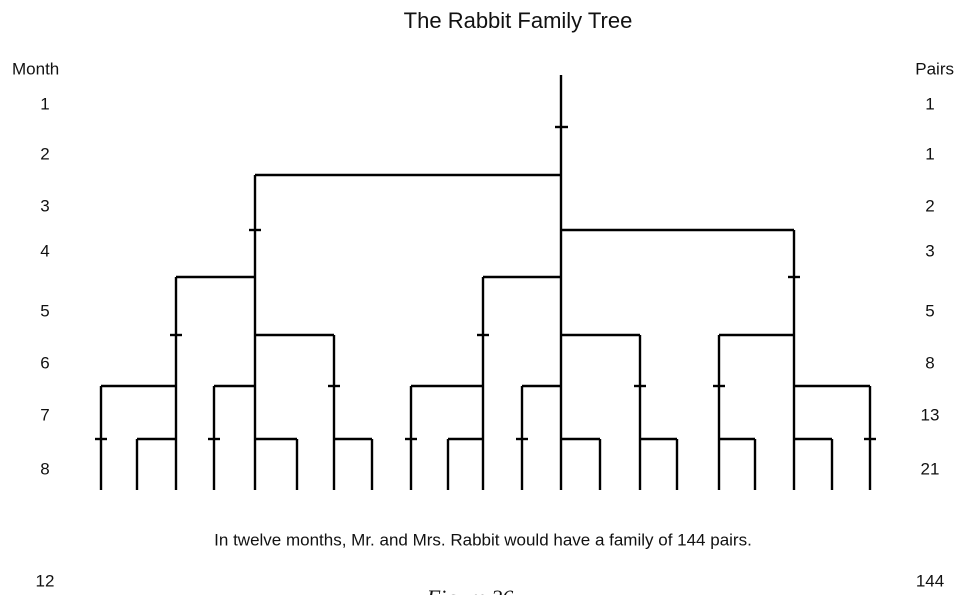 This screenshot has width=966, height=595. Describe the element at coordinates (929, 250) in the screenshot. I see `pairs-label: 3` at that location.